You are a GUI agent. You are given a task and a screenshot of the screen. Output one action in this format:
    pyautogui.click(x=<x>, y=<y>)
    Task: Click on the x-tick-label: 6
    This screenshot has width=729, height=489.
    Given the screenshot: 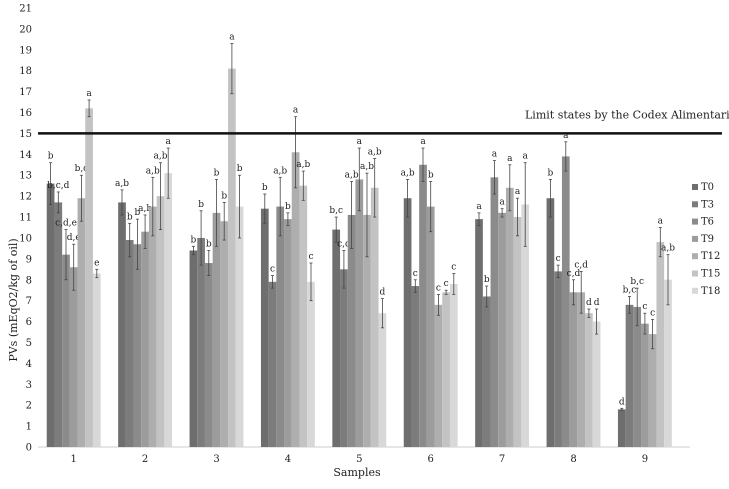 What is the action you would take?
    pyautogui.click(x=431, y=459)
    